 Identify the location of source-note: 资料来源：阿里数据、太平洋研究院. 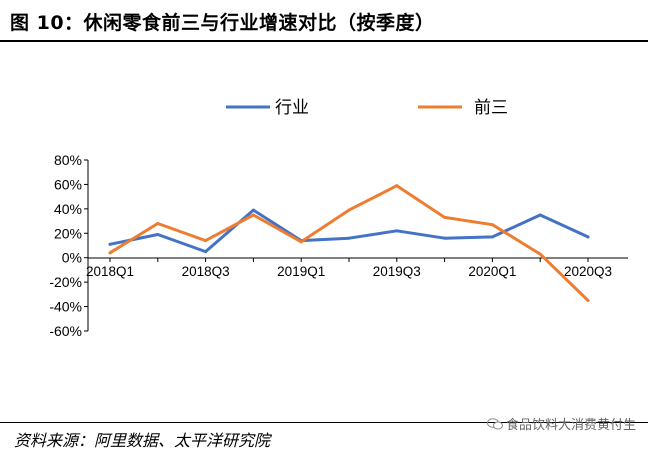
(142, 440).